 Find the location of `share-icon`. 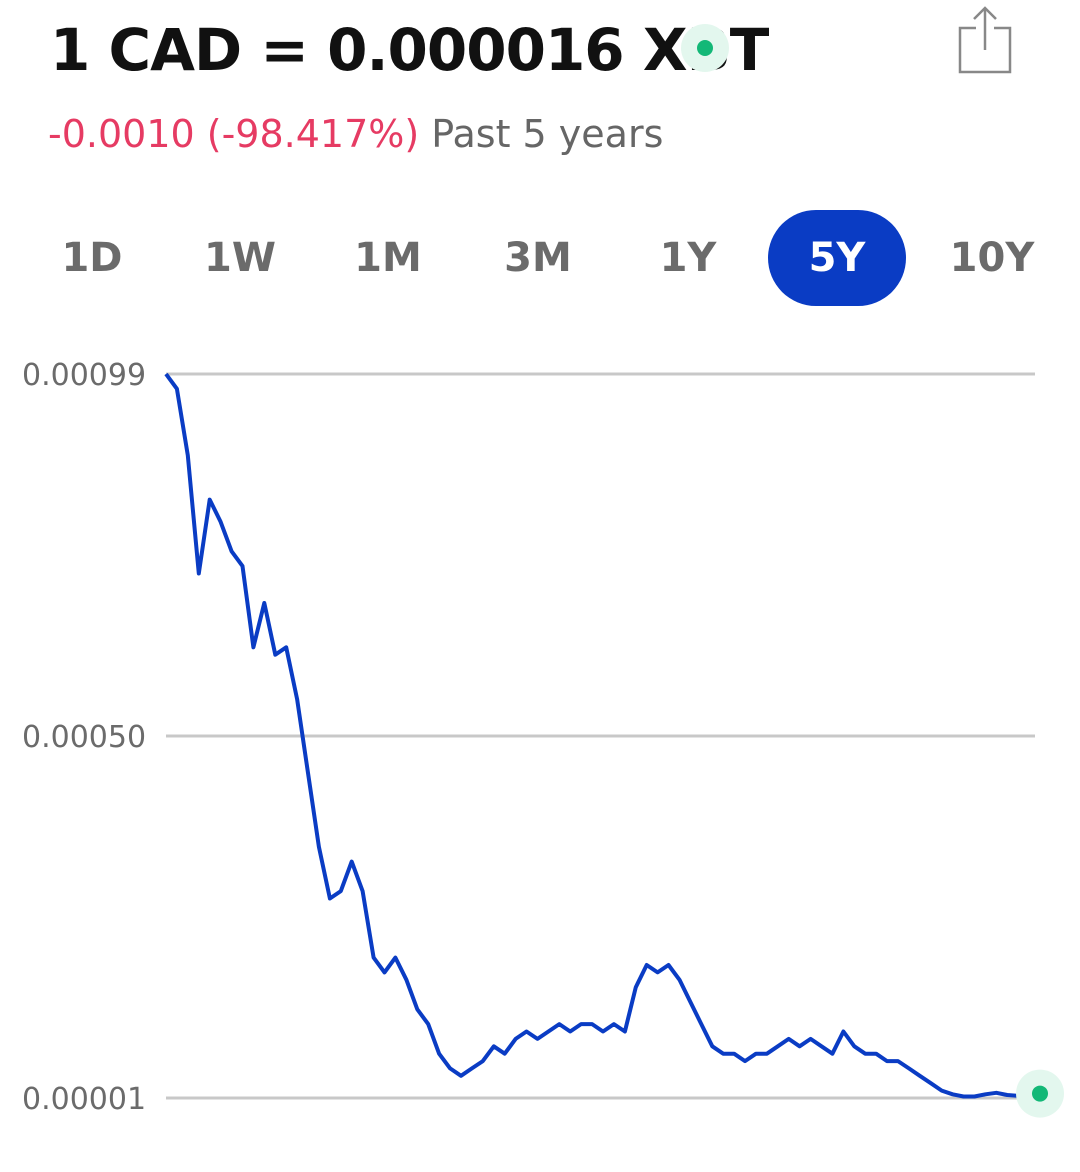

share-icon is located at coordinates (985, 40).